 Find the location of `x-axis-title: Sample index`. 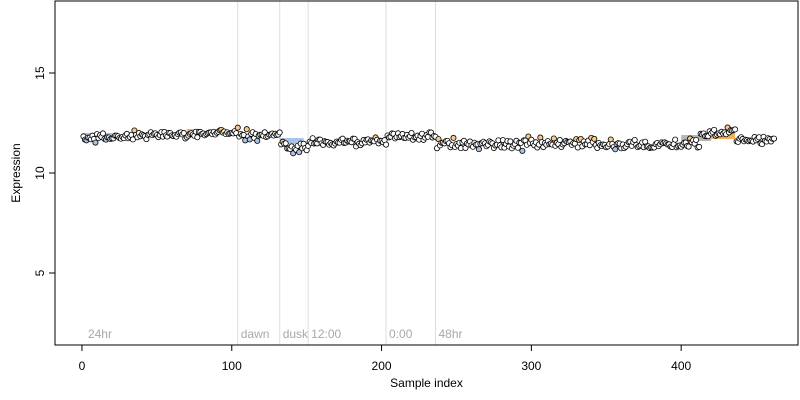

x-axis-title: Sample index is located at coordinates (426, 383).